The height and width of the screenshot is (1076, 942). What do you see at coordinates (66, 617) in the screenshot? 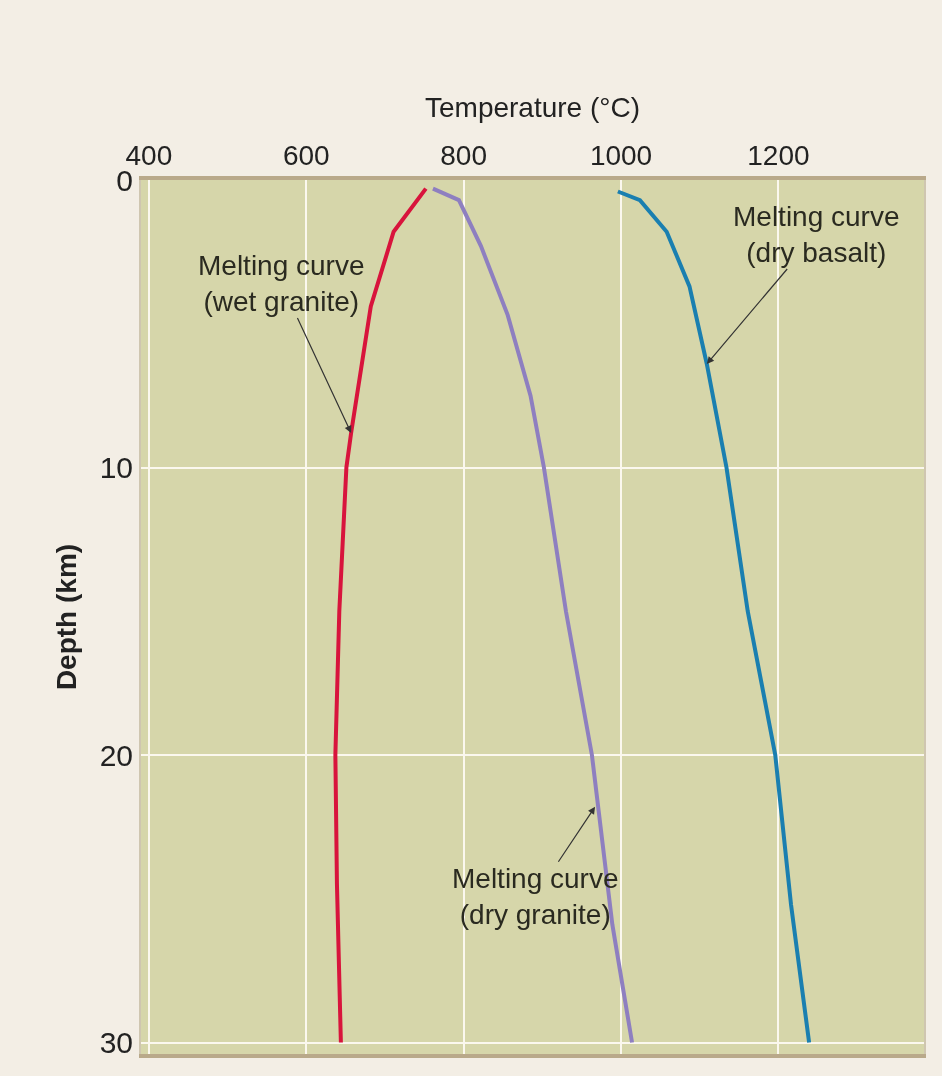
I see `y-axis-title: Depth (km)` at bounding box center [66, 617].